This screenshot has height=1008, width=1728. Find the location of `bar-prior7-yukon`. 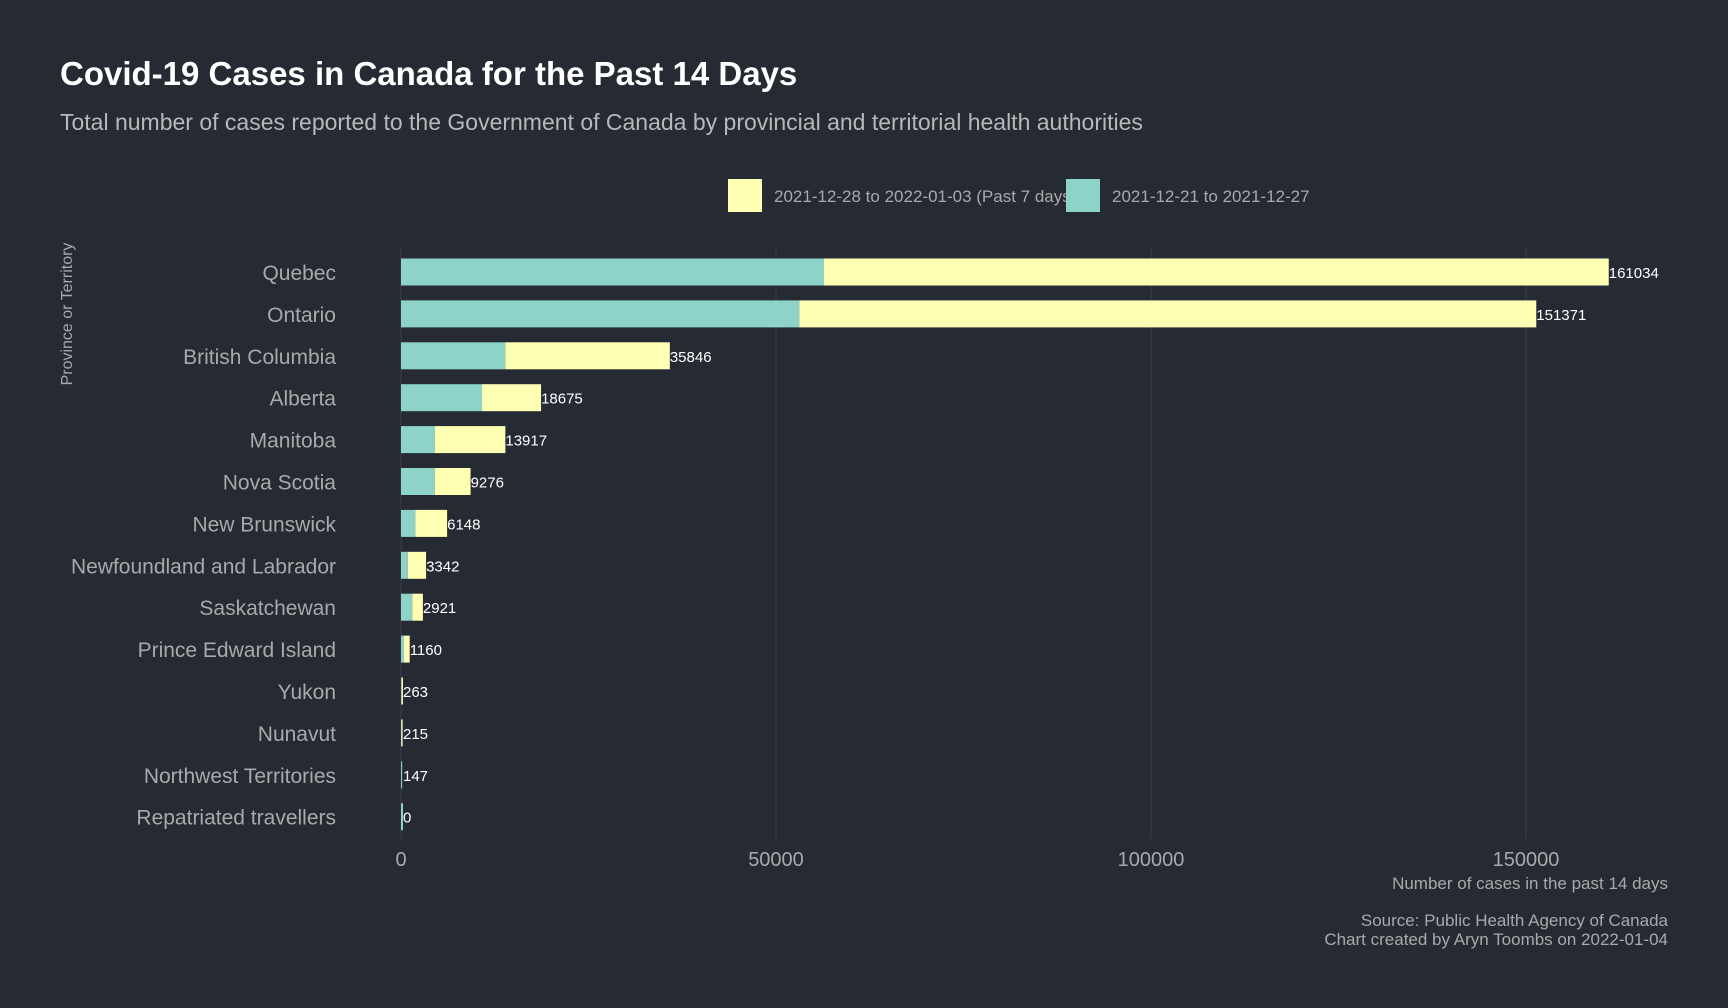

bar-prior7-yukon is located at coordinates (401, 691).